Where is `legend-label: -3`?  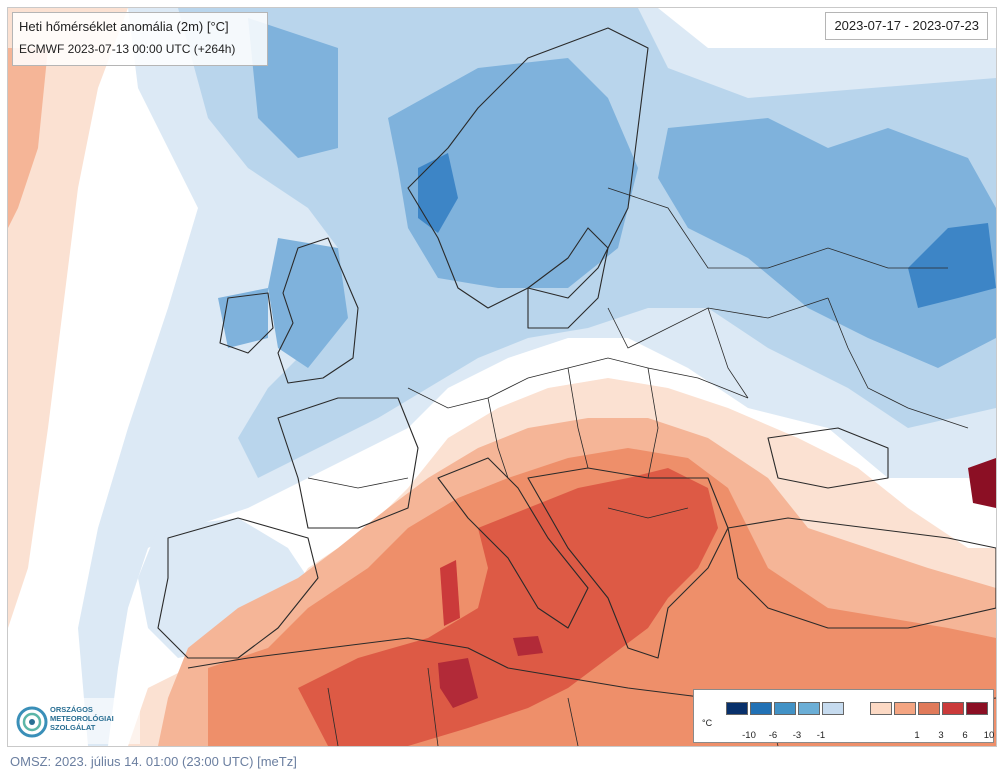 legend-label: -3 is located at coordinates (797, 735).